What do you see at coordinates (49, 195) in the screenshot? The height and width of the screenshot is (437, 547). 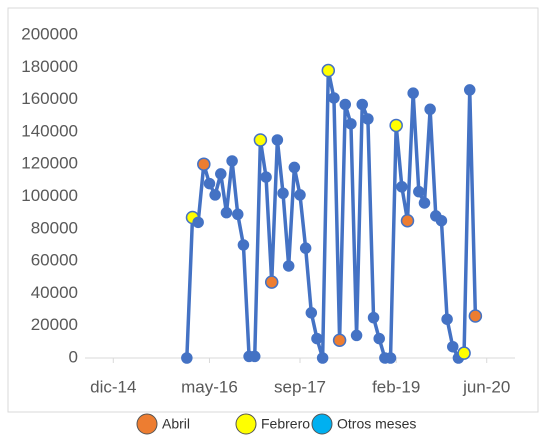 I see `y-tick-label: 100000` at bounding box center [49, 195].